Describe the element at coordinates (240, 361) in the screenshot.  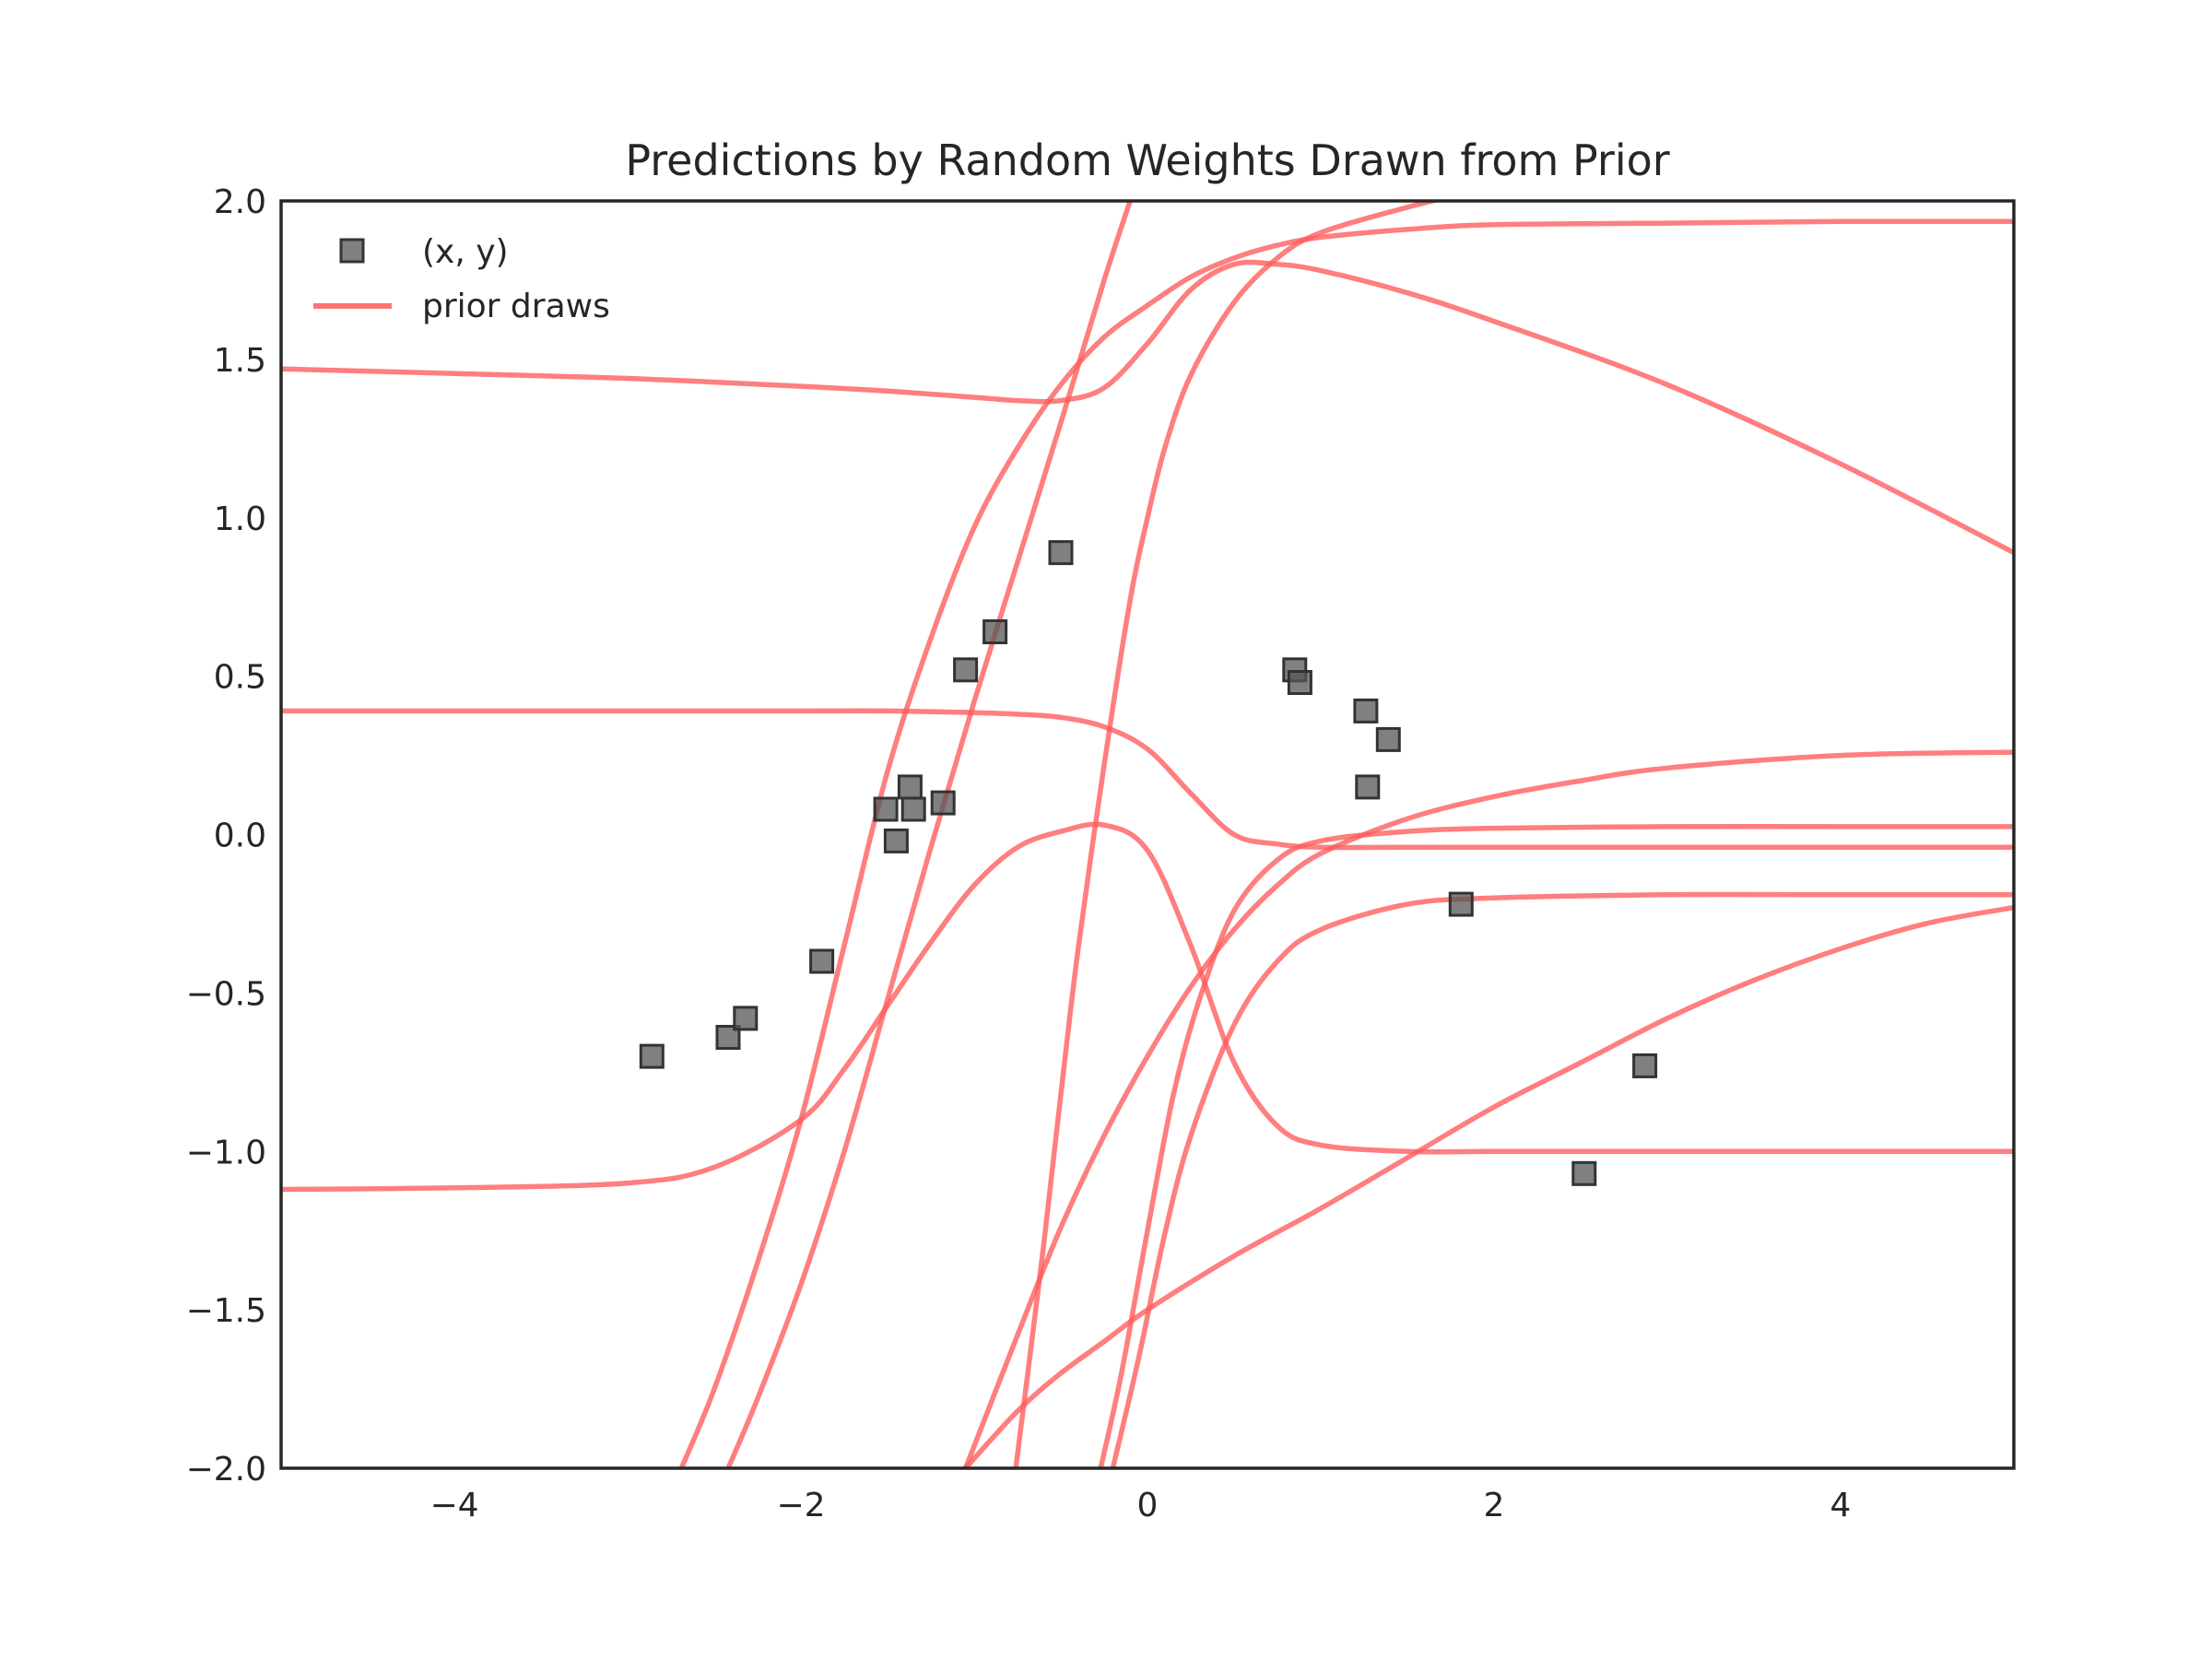
I see `y-tick-label: 1.5` at that location.